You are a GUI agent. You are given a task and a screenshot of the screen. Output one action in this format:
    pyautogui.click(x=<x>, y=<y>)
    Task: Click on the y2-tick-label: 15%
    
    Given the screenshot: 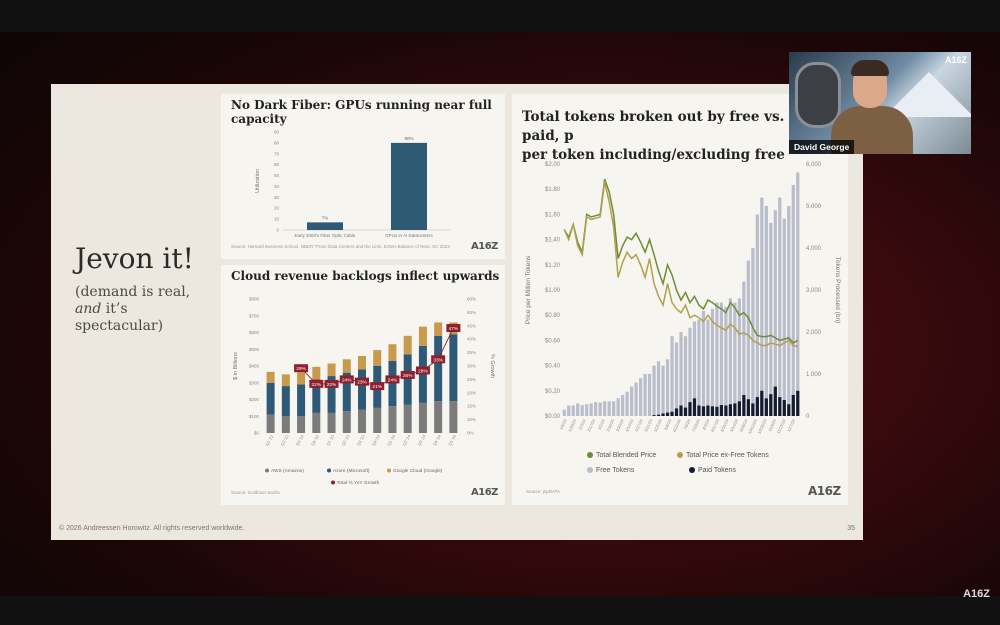 What is the action you would take?
    pyautogui.click(x=471, y=406)
    